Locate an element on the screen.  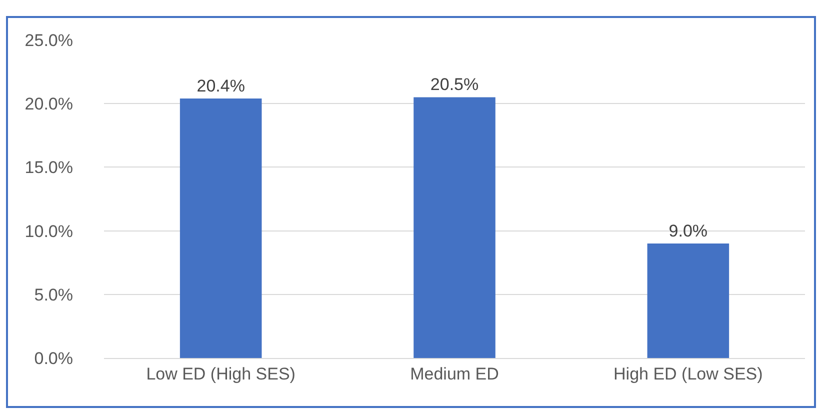
y-tick-label: 15.0% is located at coordinates (48, 168).